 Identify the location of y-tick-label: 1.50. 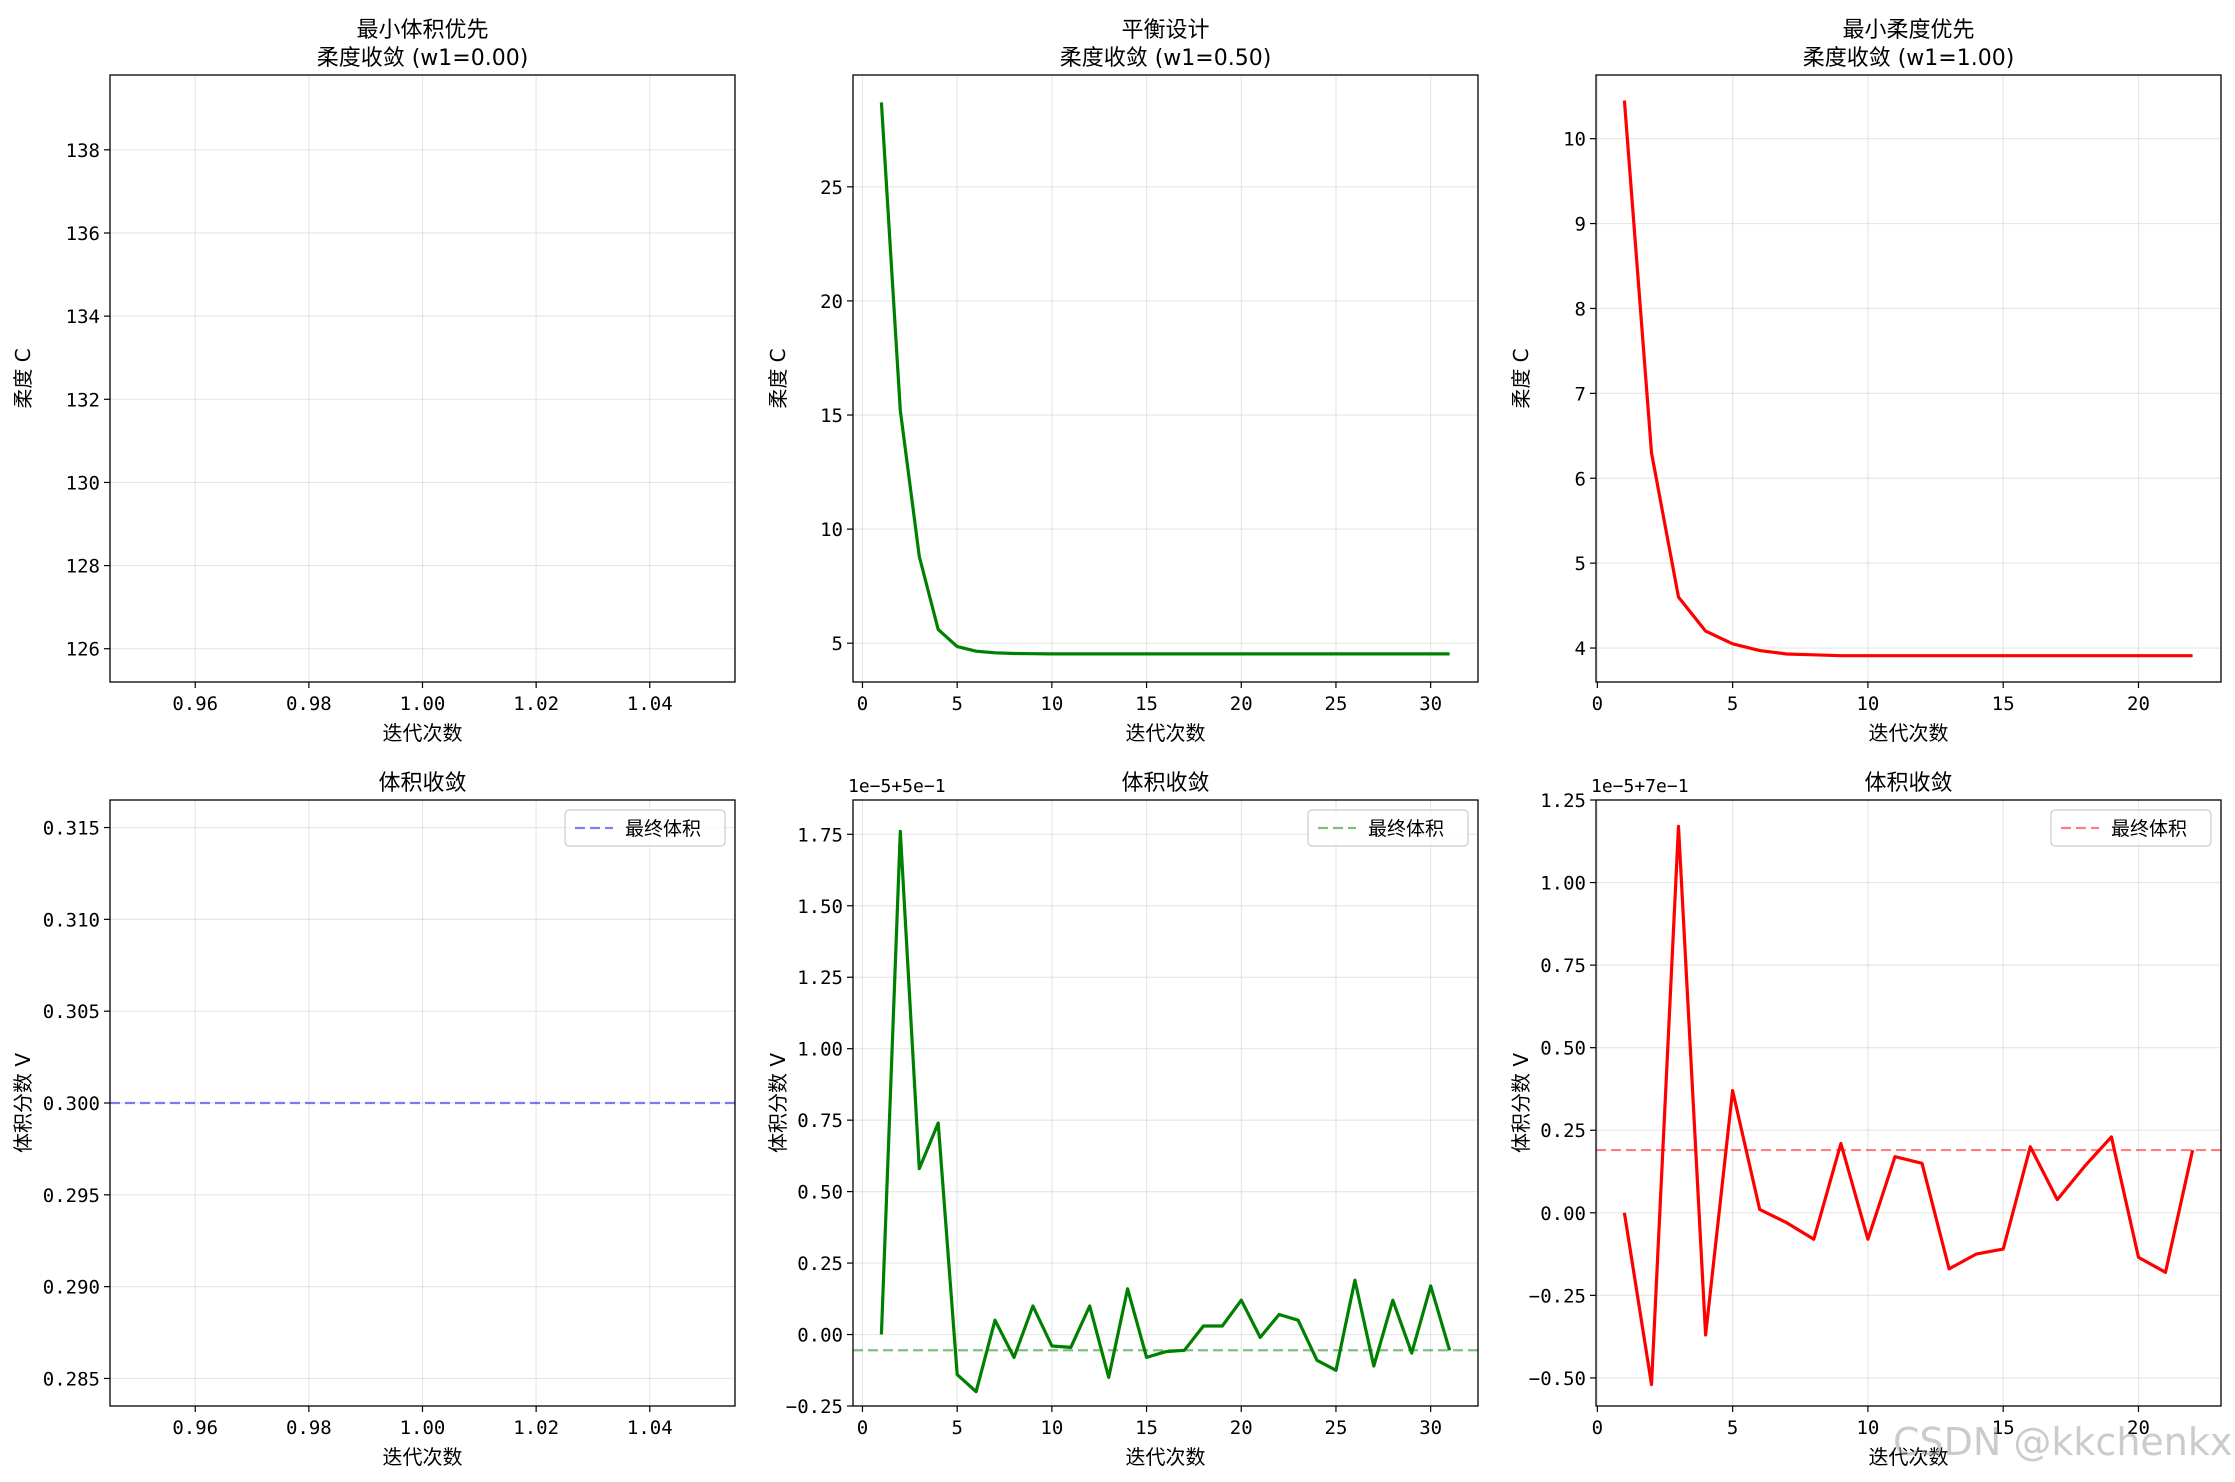
(820, 907).